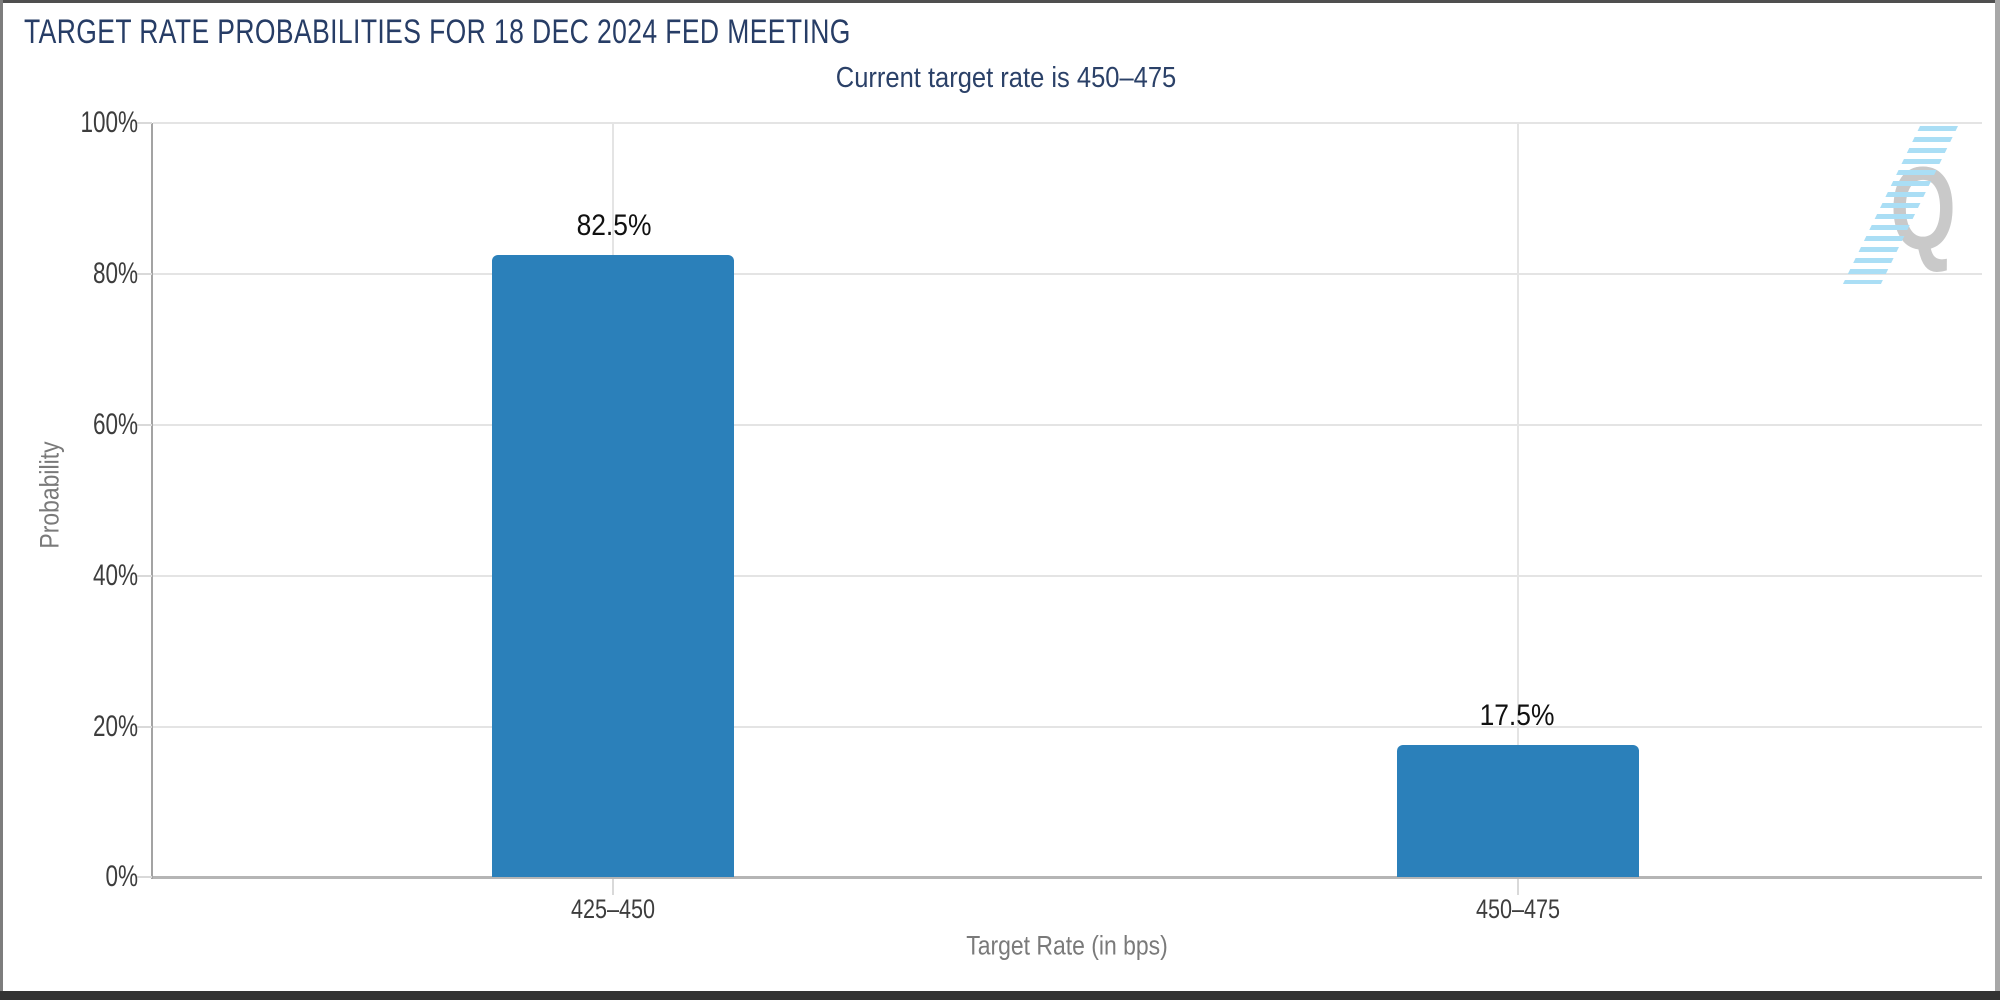 Image resolution: width=2000 pixels, height=1000 pixels. I want to click on bar-value-label: 17.5%, so click(1517, 716).